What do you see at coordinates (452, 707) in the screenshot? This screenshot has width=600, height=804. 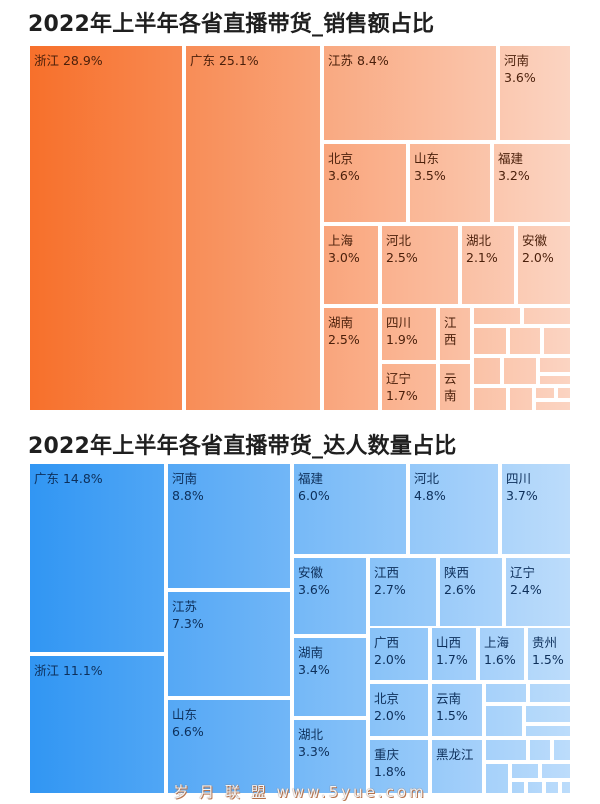 I see `tile-label: 云南 1.5%` at bounding box center [452, 707].